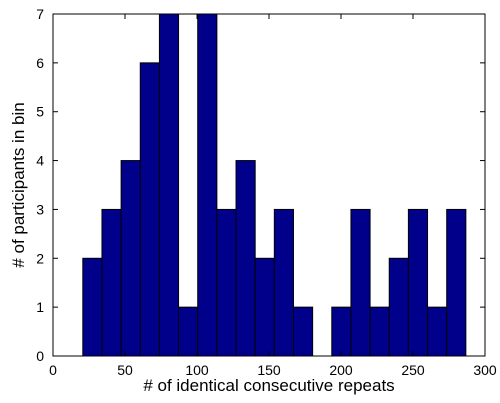 The width and height of the screenshot is (500, 403). What do you see at coordinates (269, 370) in the screenshot?
I see `x-tick-label: 150` at bounding box center [269, 370].